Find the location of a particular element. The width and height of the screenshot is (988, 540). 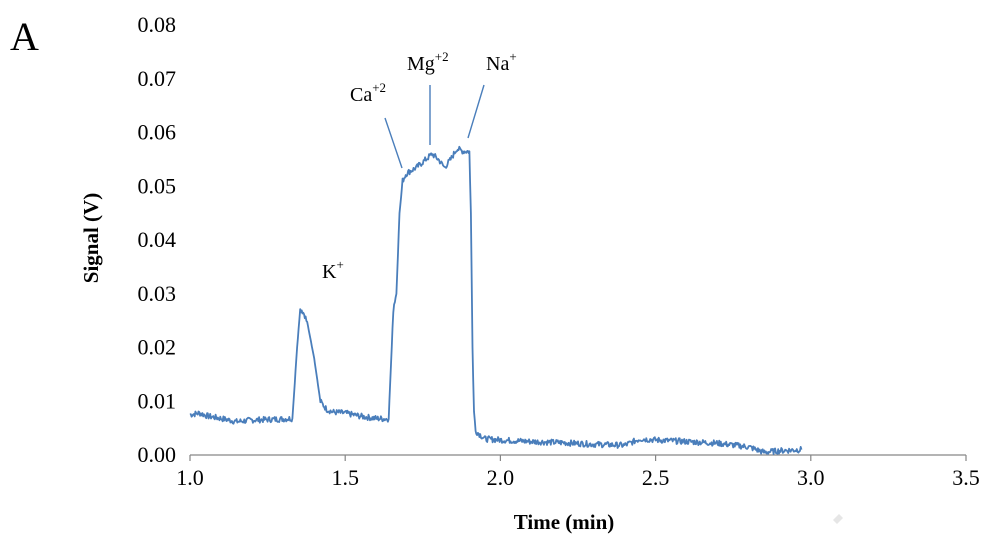

y-tick-label: 0.01 is located at coordinates (157, 400).